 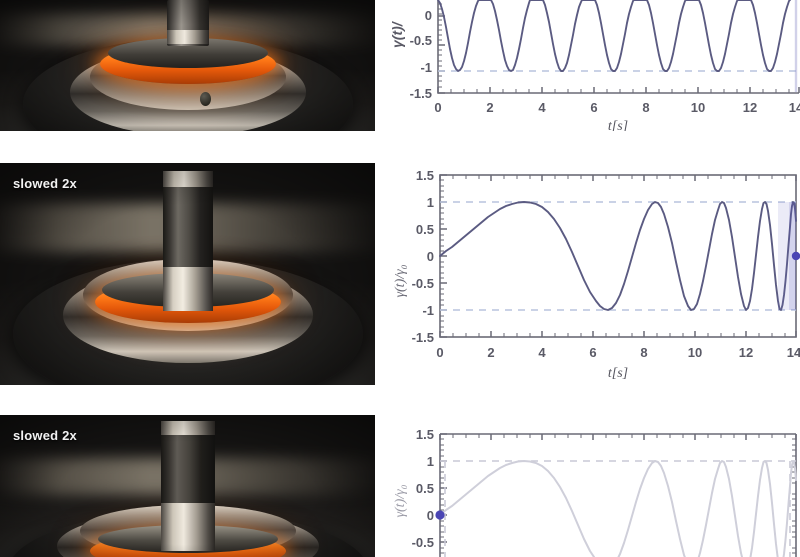 I want to click on chart-2-ytick-05: 0.5, so click(x=425, y=229).